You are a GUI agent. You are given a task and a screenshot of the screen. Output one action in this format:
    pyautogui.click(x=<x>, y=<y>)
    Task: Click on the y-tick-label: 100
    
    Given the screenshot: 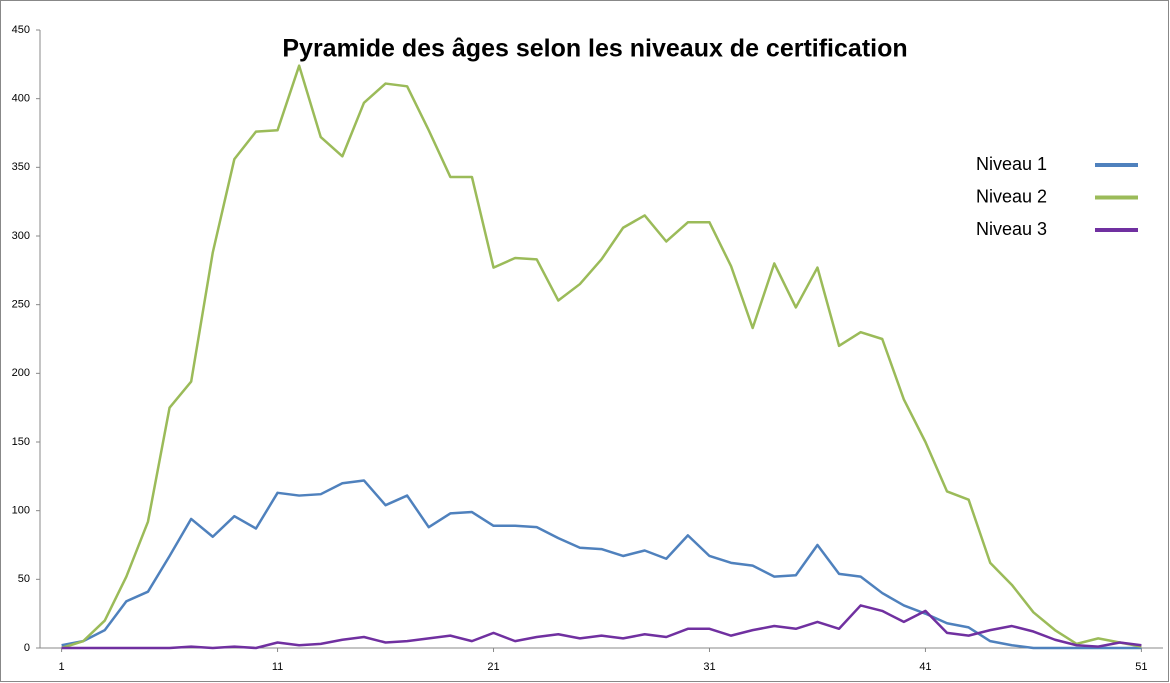 What is the action you would take?
    pyautogui.click(x=21, y=511)
    